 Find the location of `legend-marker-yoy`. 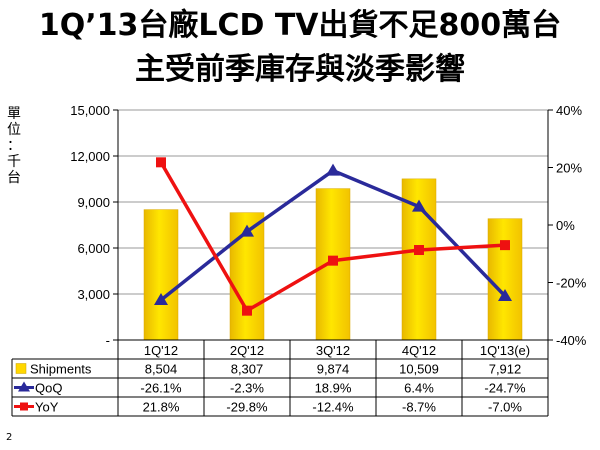

legend-marker-yoy is located at coordinates (24, 406).